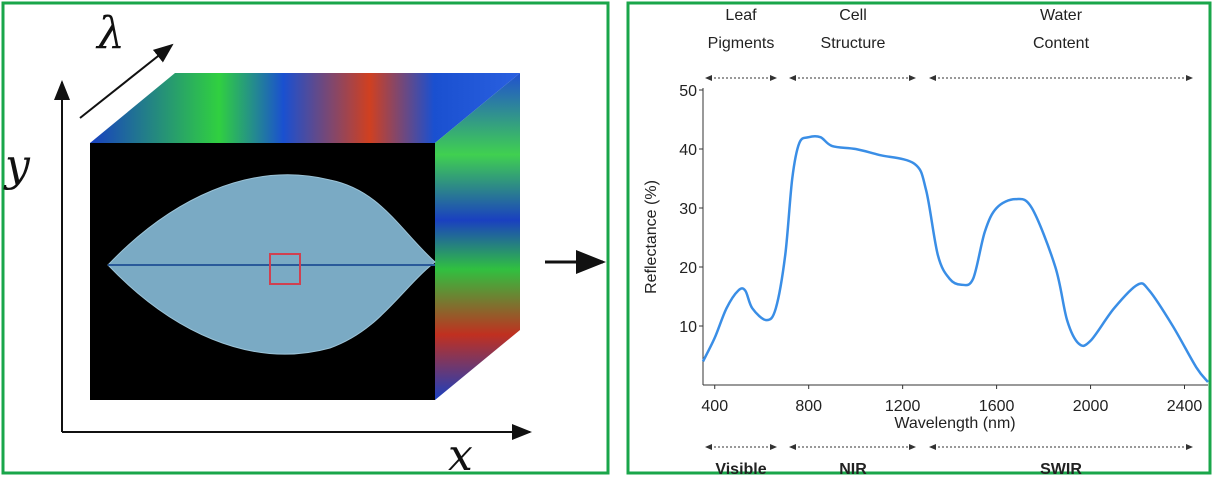 The image size is (1214, 480). What do you see at coordinates (17, 165) in the screenshot?
I see `y-label: y` at bounding box center [17, 165].